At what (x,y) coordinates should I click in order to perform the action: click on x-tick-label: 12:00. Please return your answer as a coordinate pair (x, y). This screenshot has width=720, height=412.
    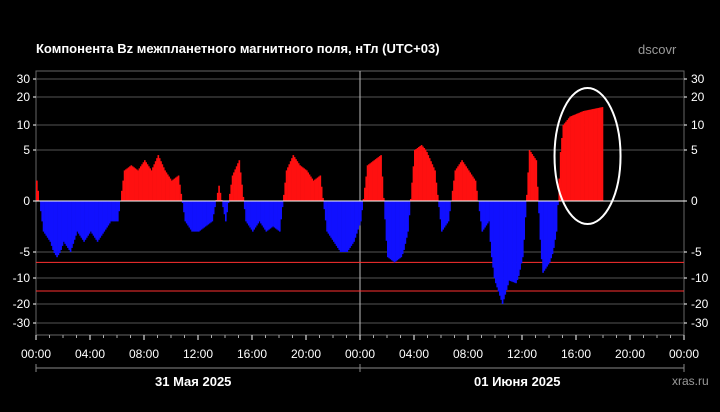
    Looking at the image, I should click on (198, 354).